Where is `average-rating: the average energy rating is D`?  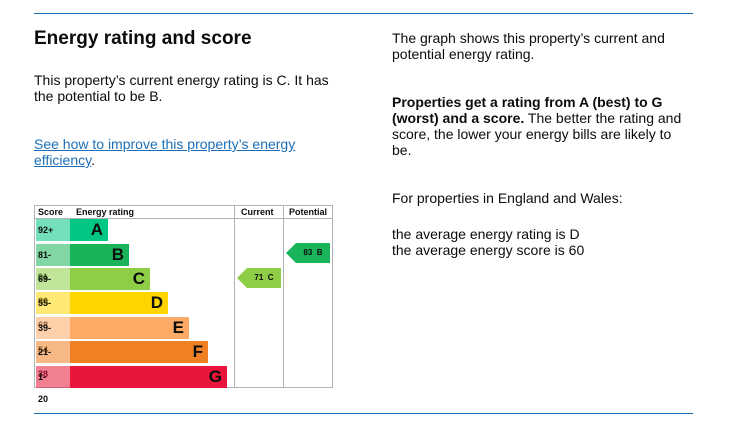 average-rating: the average energy rating is D is located at coordinates (486, 234).